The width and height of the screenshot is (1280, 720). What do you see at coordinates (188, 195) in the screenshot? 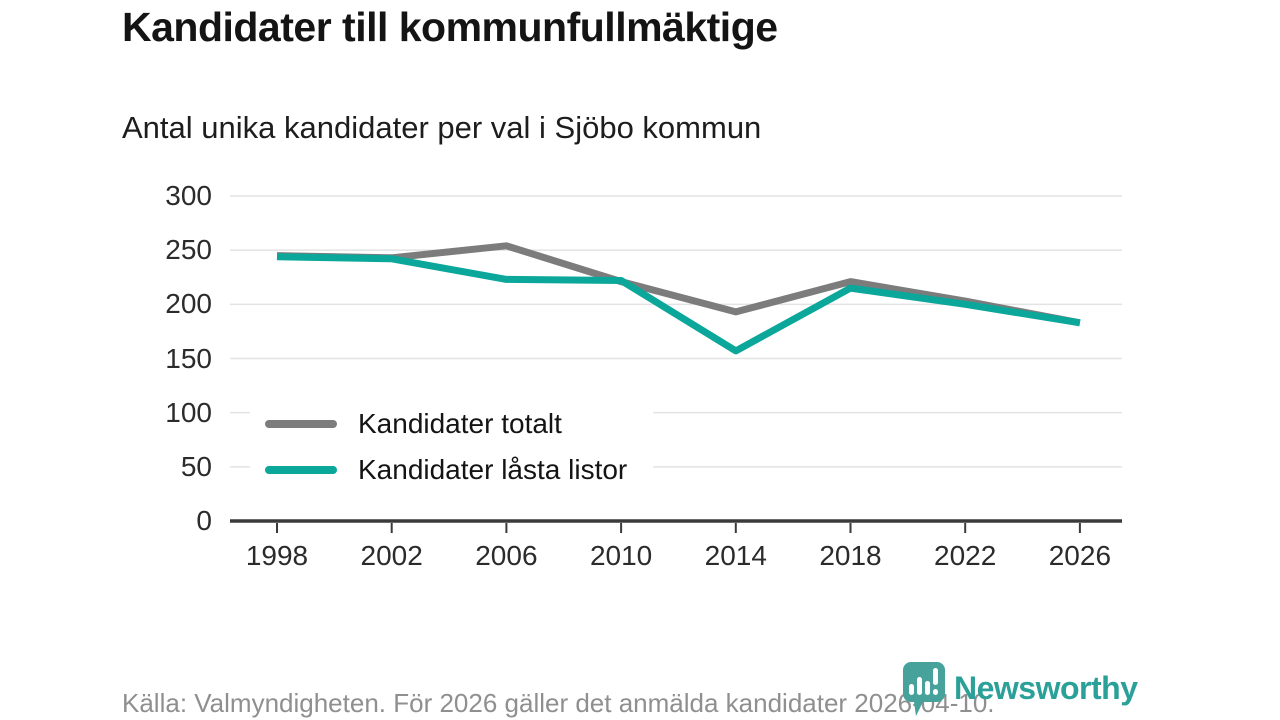
I see `y-axis-tick-label: 300` at bounding box center [188, 195].